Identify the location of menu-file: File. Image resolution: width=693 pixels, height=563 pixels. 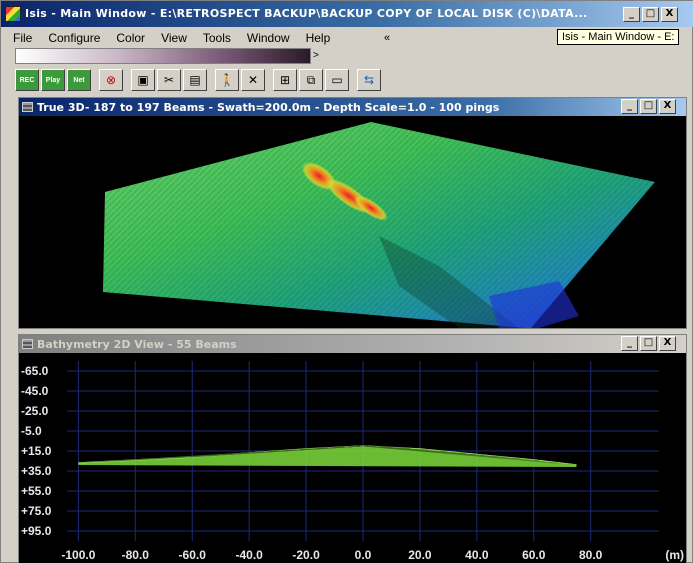
(23, 38).